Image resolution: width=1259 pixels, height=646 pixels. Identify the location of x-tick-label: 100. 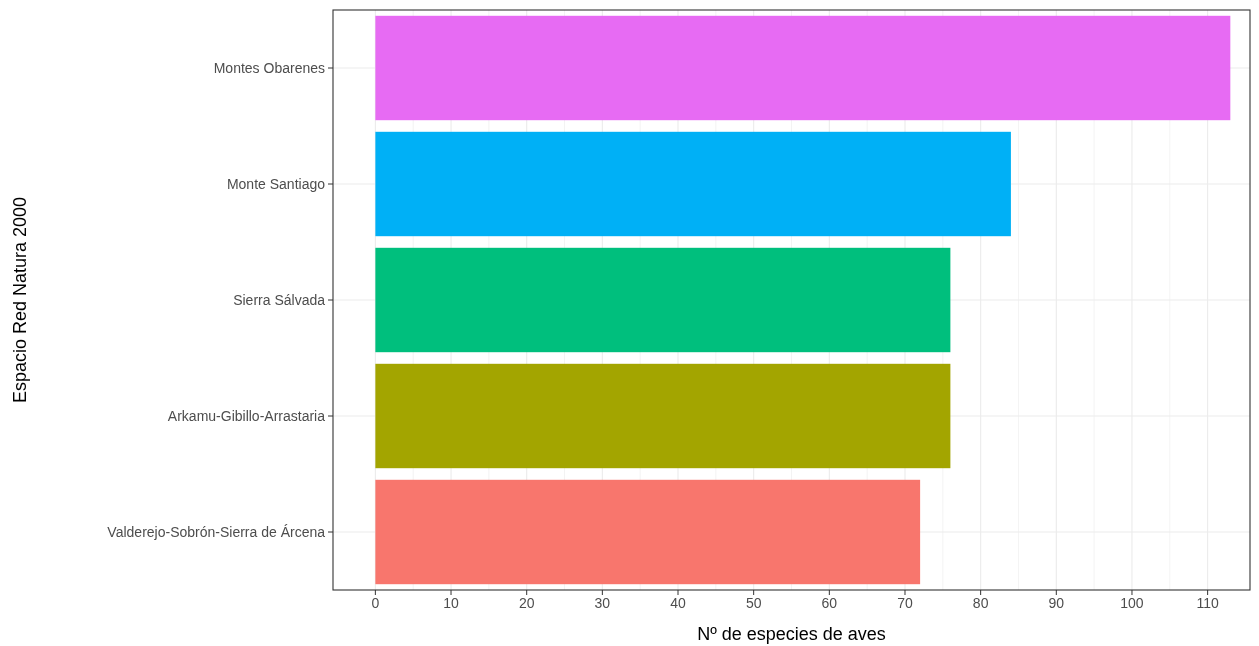
(1132, 603).